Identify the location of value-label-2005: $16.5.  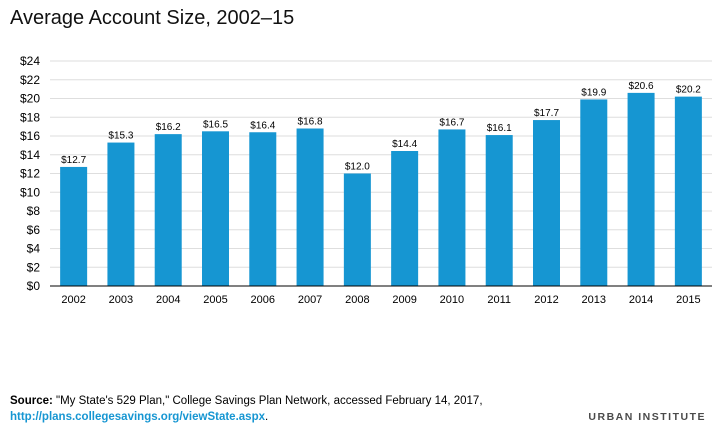
(215, 124).